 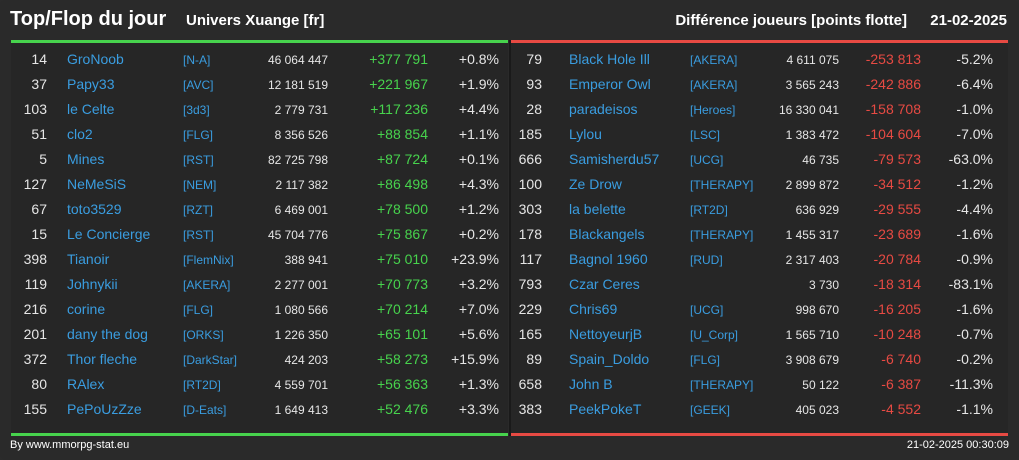 What do you see at coordinates (95, 59) in the screenshot?
I see `player-name-link: GroNoob` at bounding box center [95, 59].